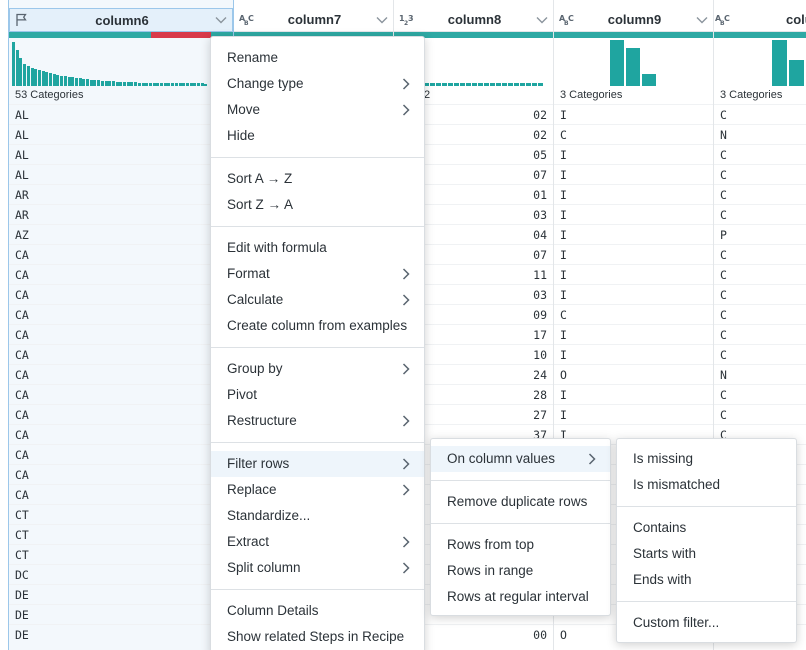 Image resolution: width=806 pixels, height=650 pixels. I want to click on table-cell: CT, so click(121, 534).